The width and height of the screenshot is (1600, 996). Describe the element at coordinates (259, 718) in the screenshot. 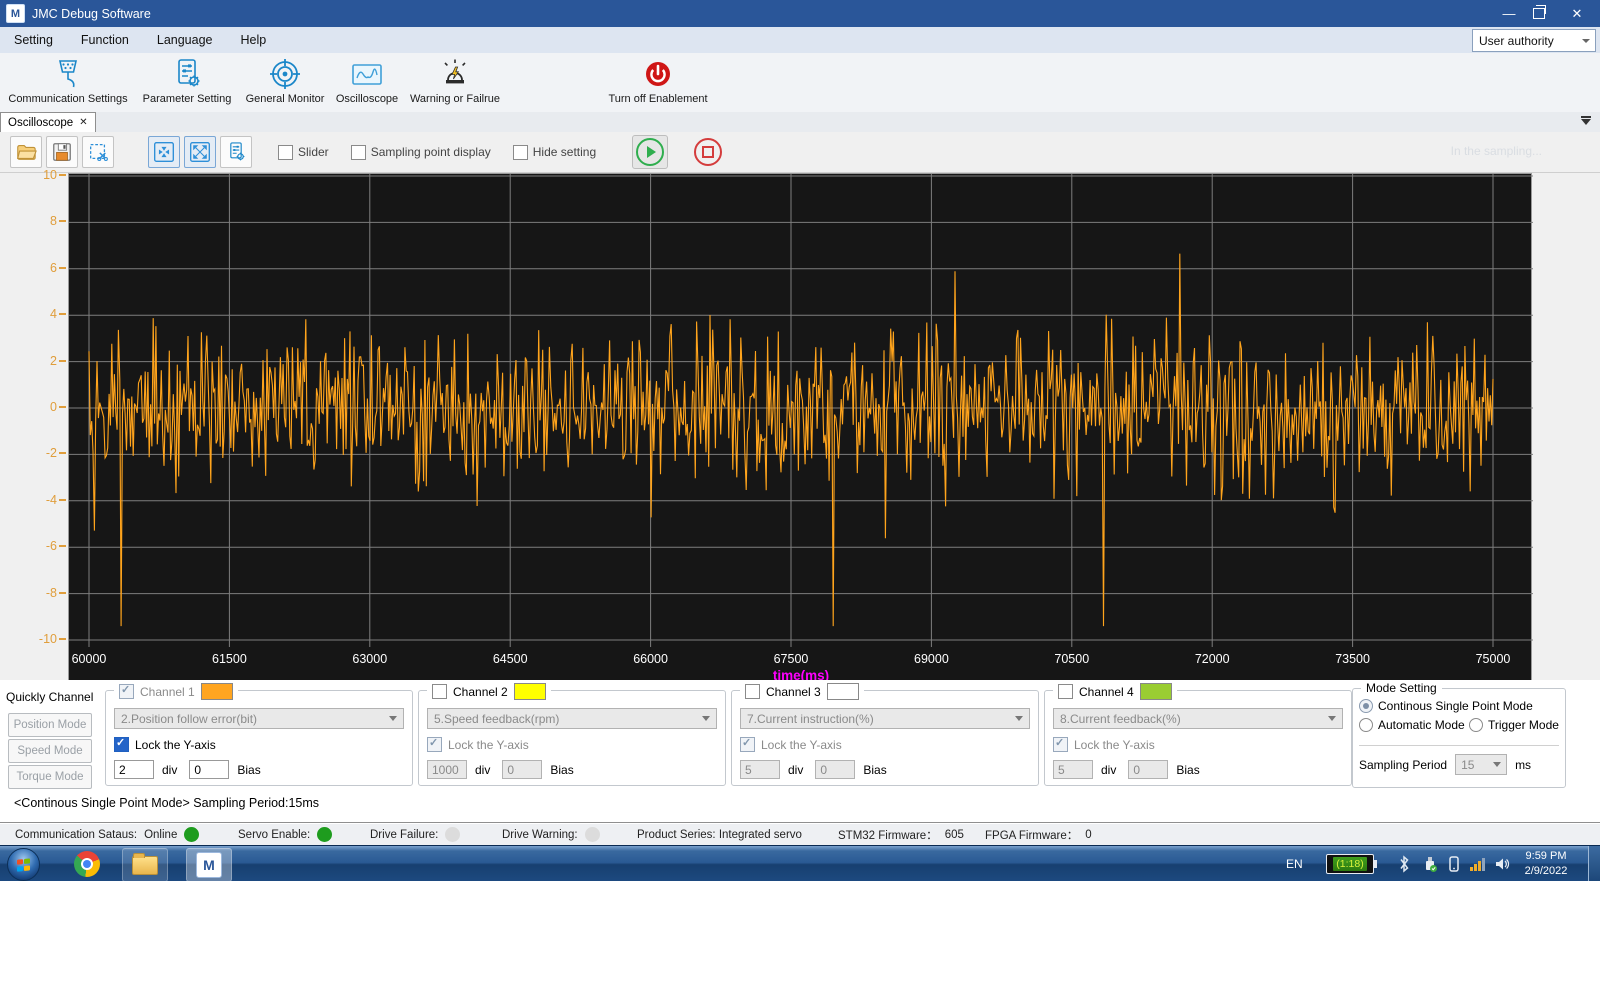

I see `channel-1-signal-select: 2.Position follow error(bit)` at that location.